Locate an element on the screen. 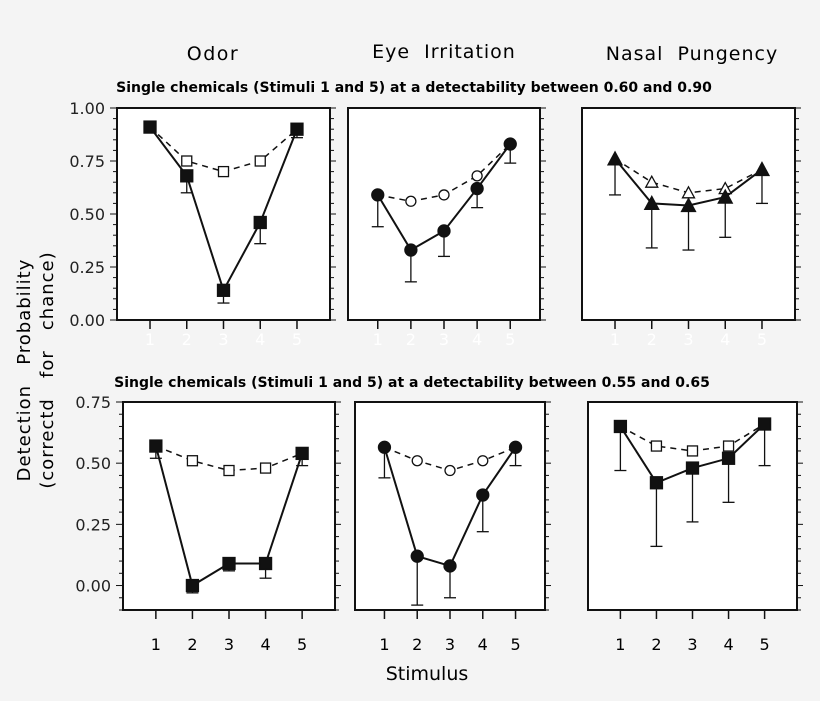  x-axis-label: Stimulus is located at coordinates (427, 674).